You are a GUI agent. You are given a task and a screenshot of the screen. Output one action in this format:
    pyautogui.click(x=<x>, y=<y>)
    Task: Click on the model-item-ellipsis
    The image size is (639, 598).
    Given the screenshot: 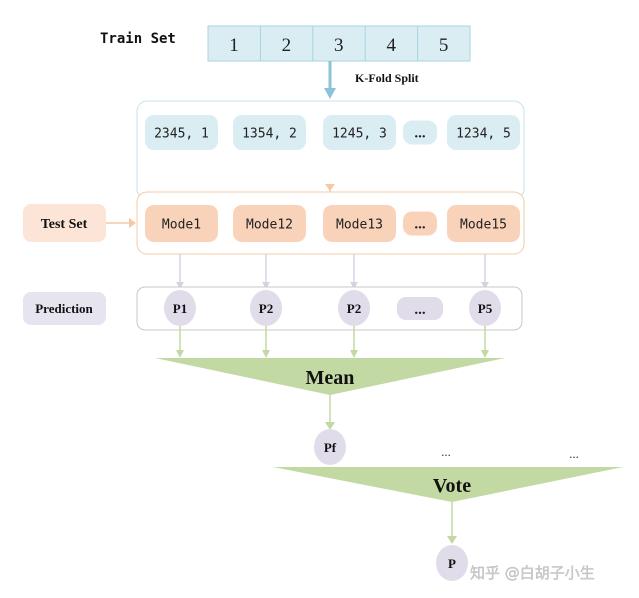 What is the action you would take?
    pyautogui.click(x=420, y=223)
    